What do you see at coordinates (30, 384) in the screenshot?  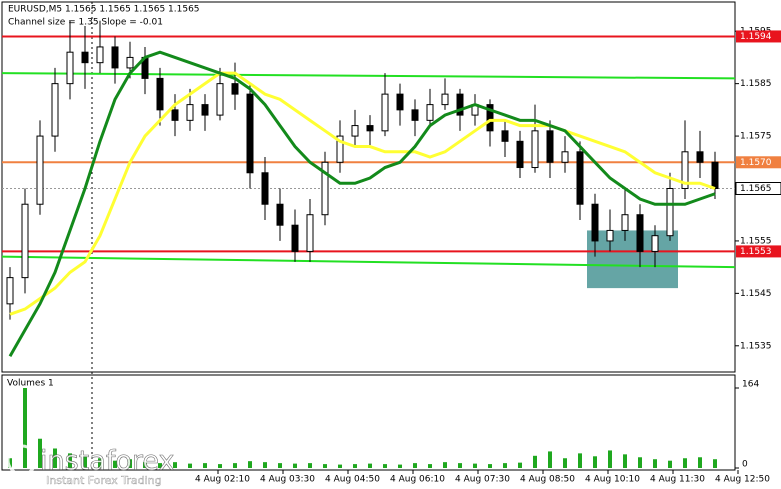 I see `volume-title: Volumes 1` at bounding box center [30, 384].